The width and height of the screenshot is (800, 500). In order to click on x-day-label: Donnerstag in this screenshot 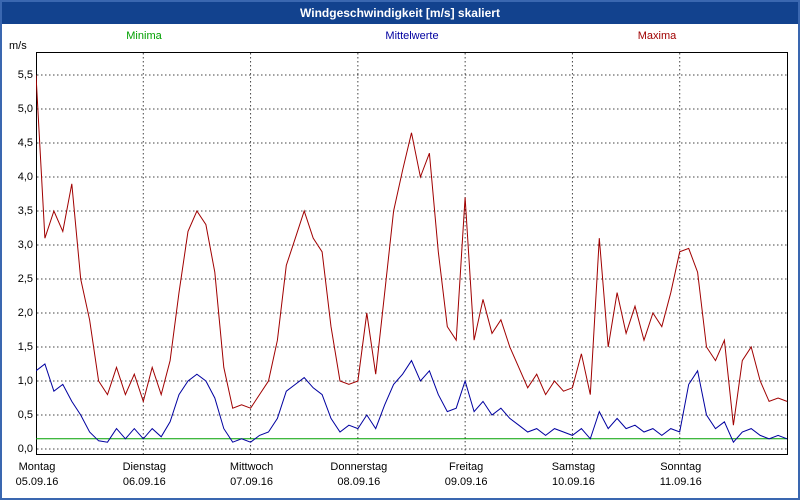, I will do `click(359, 467)`.